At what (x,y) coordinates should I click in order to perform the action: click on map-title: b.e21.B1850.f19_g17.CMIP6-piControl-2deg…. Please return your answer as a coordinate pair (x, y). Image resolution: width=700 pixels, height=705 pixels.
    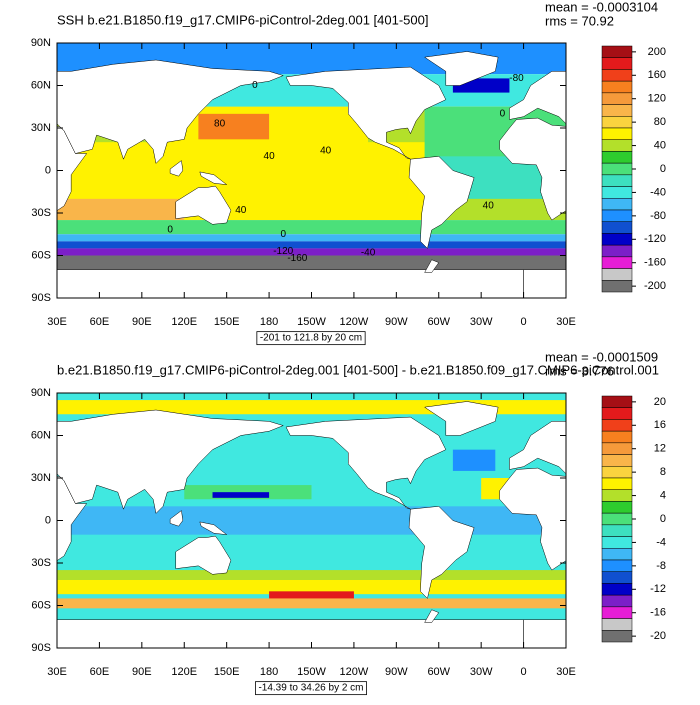
    Looking at the image, I should click on (358, 369).